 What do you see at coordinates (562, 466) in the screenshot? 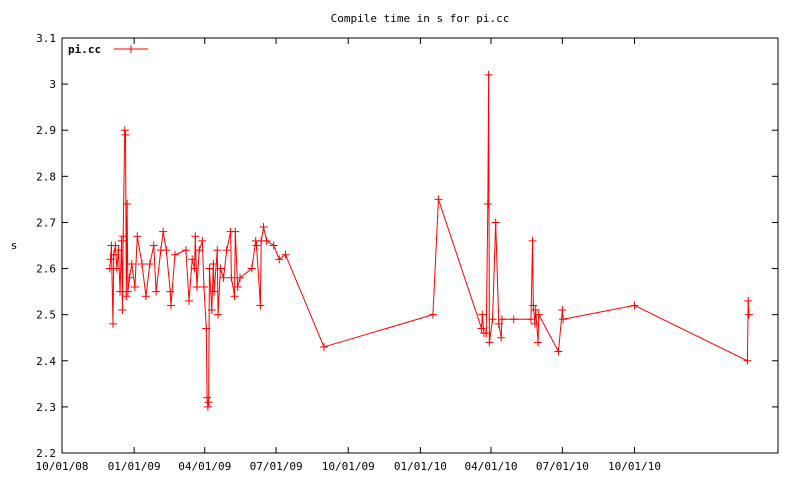
I see `x-tick-label: 07/01/10` at bounding box center [562, 466].